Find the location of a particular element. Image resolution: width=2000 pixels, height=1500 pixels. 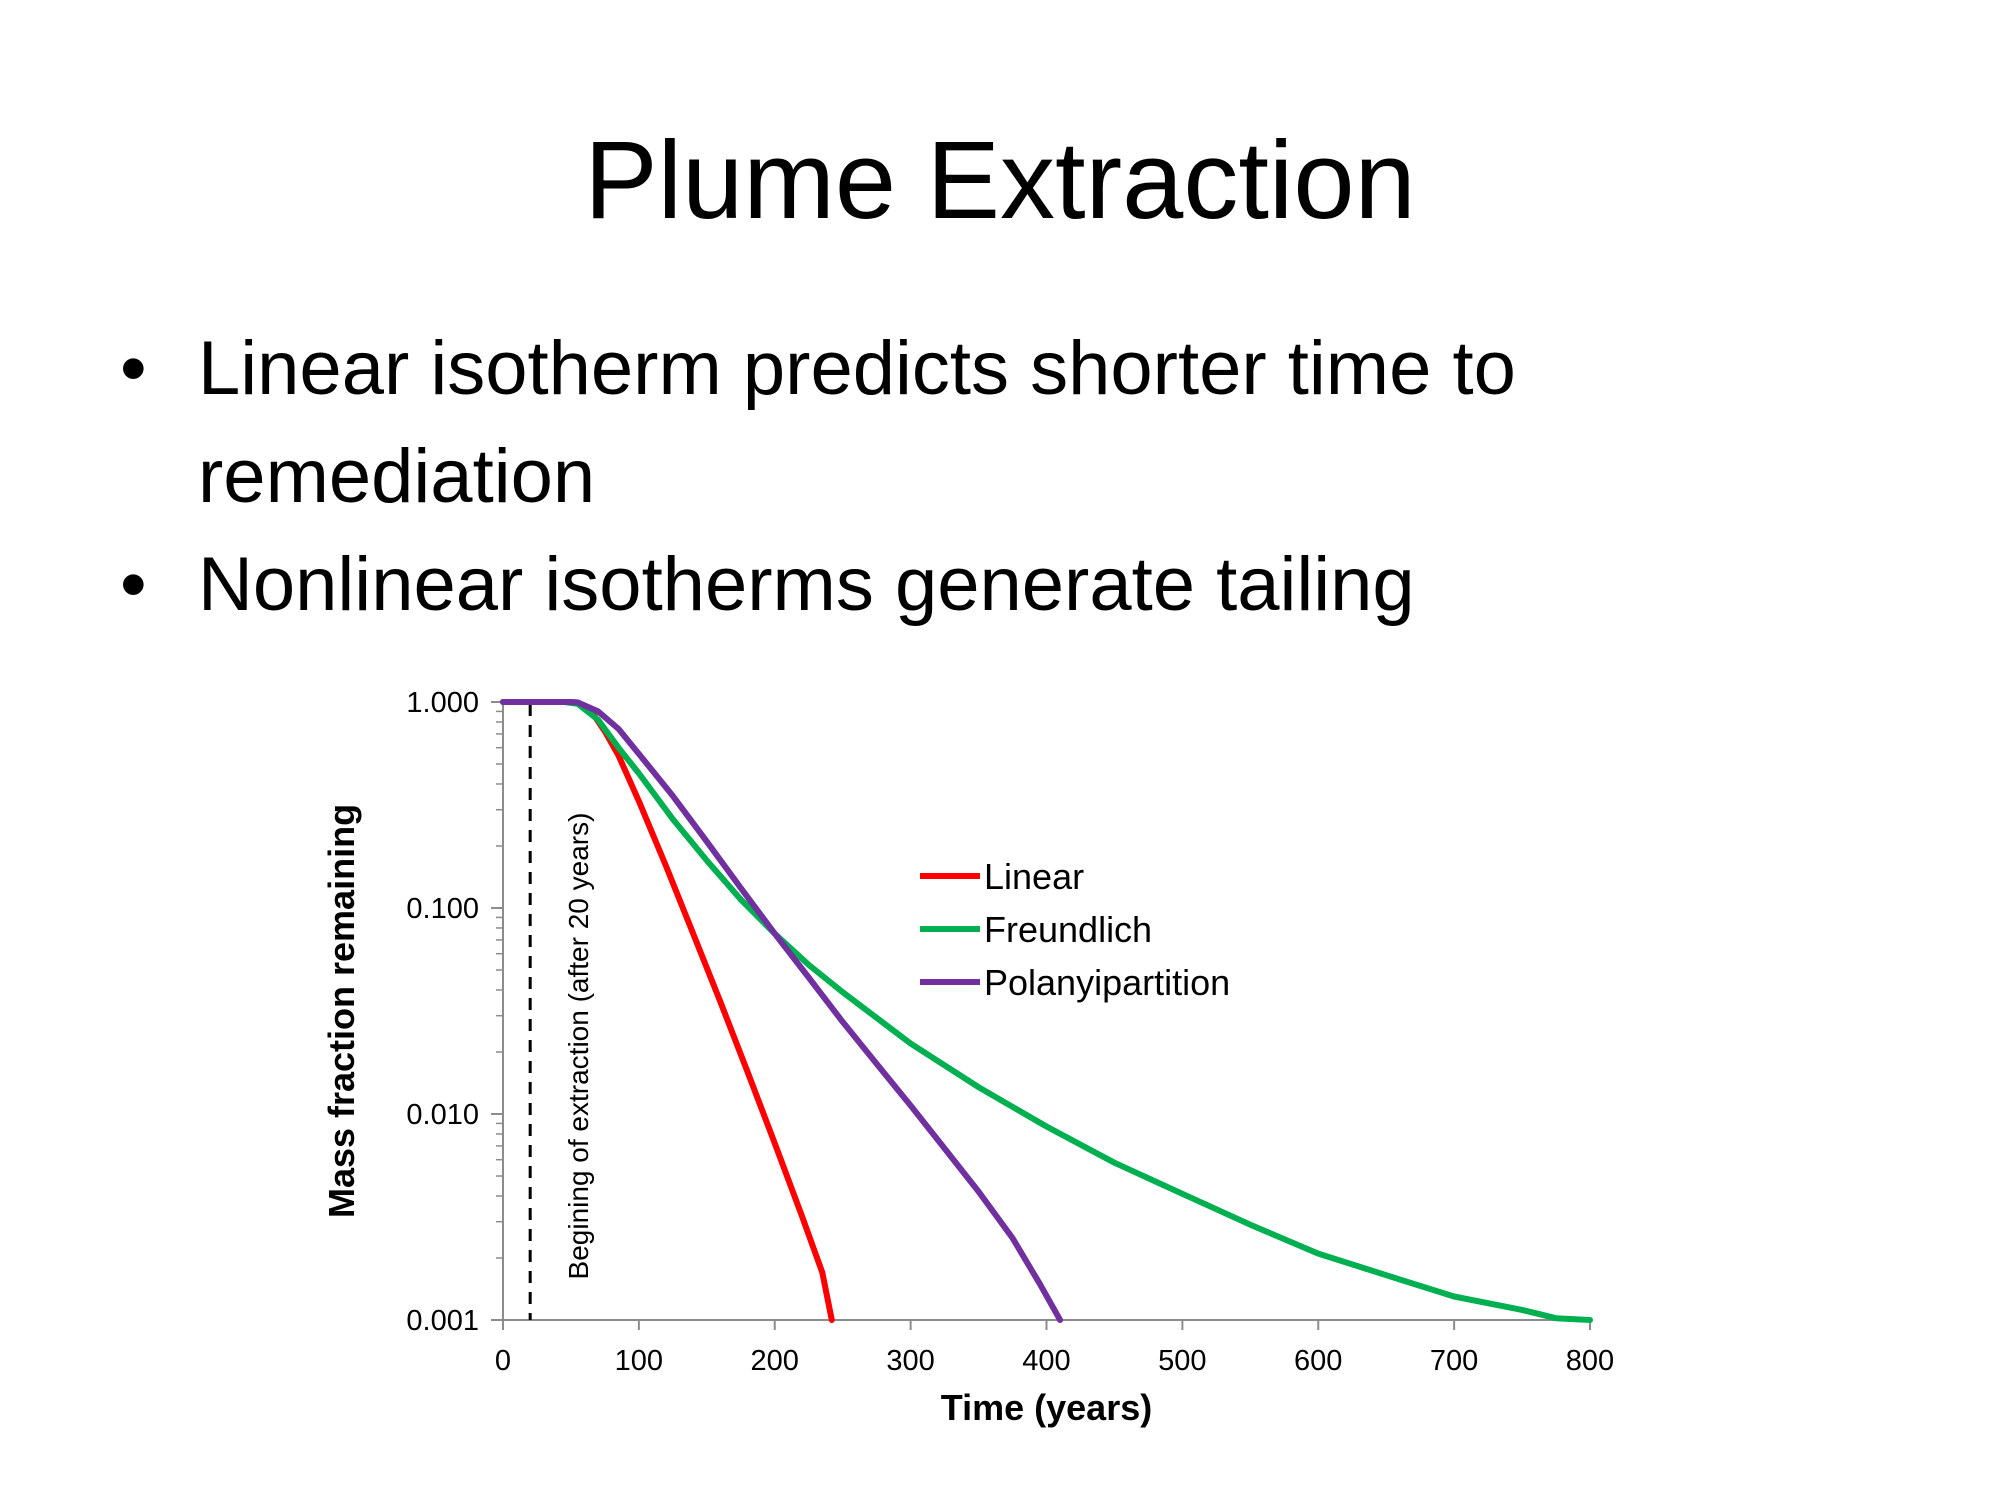

legend-label-freundlich: Freundlich is located at coordinates (1068, 929).